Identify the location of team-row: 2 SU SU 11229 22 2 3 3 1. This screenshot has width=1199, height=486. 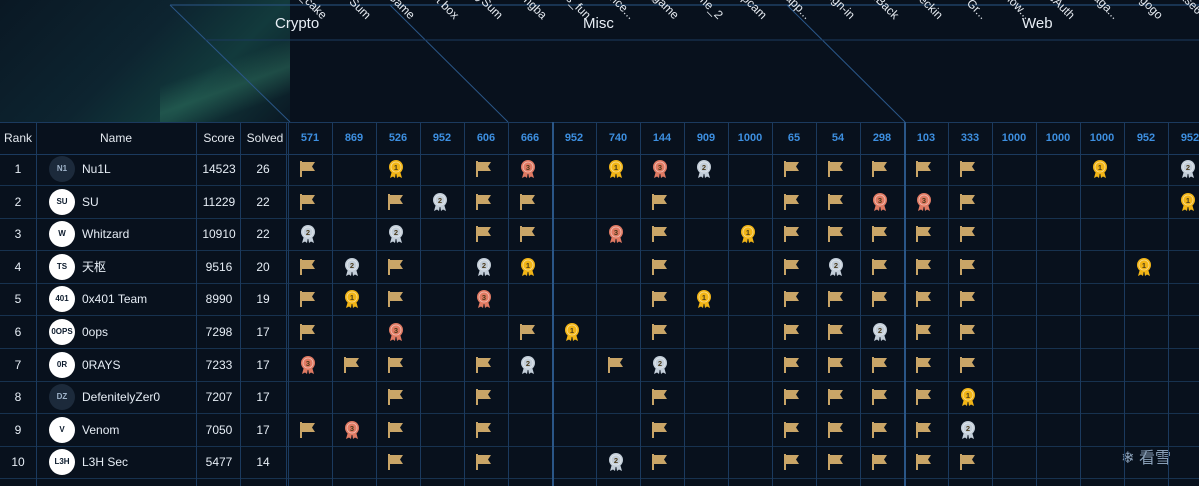
(599, 202).